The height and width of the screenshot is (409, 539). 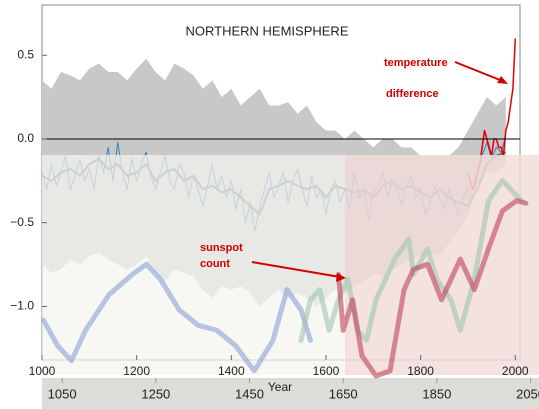 I want to click on x-tick-label: 1000, so click(x=42, y=371).